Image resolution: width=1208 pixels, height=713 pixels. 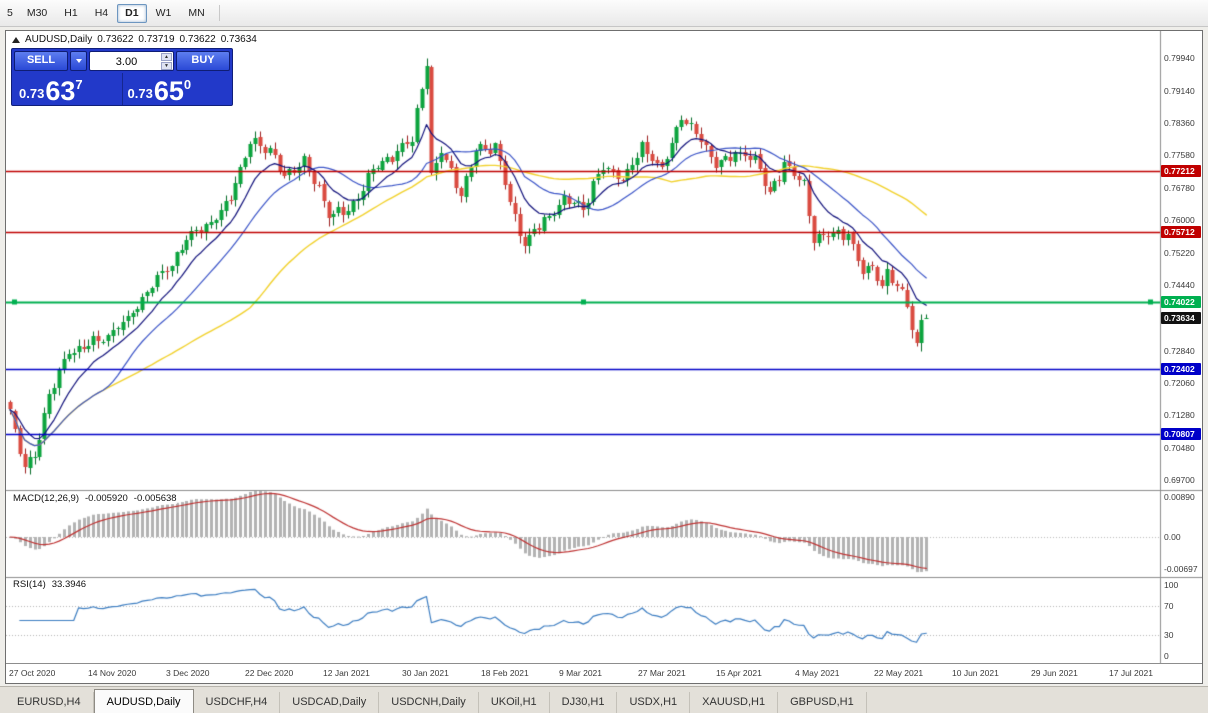 What do you see at coordinates (429, 702) in the screenshot?
I see `chart-tab-usdcnh-daily: USDCNH,Daily` at bounding box center [429, 702].